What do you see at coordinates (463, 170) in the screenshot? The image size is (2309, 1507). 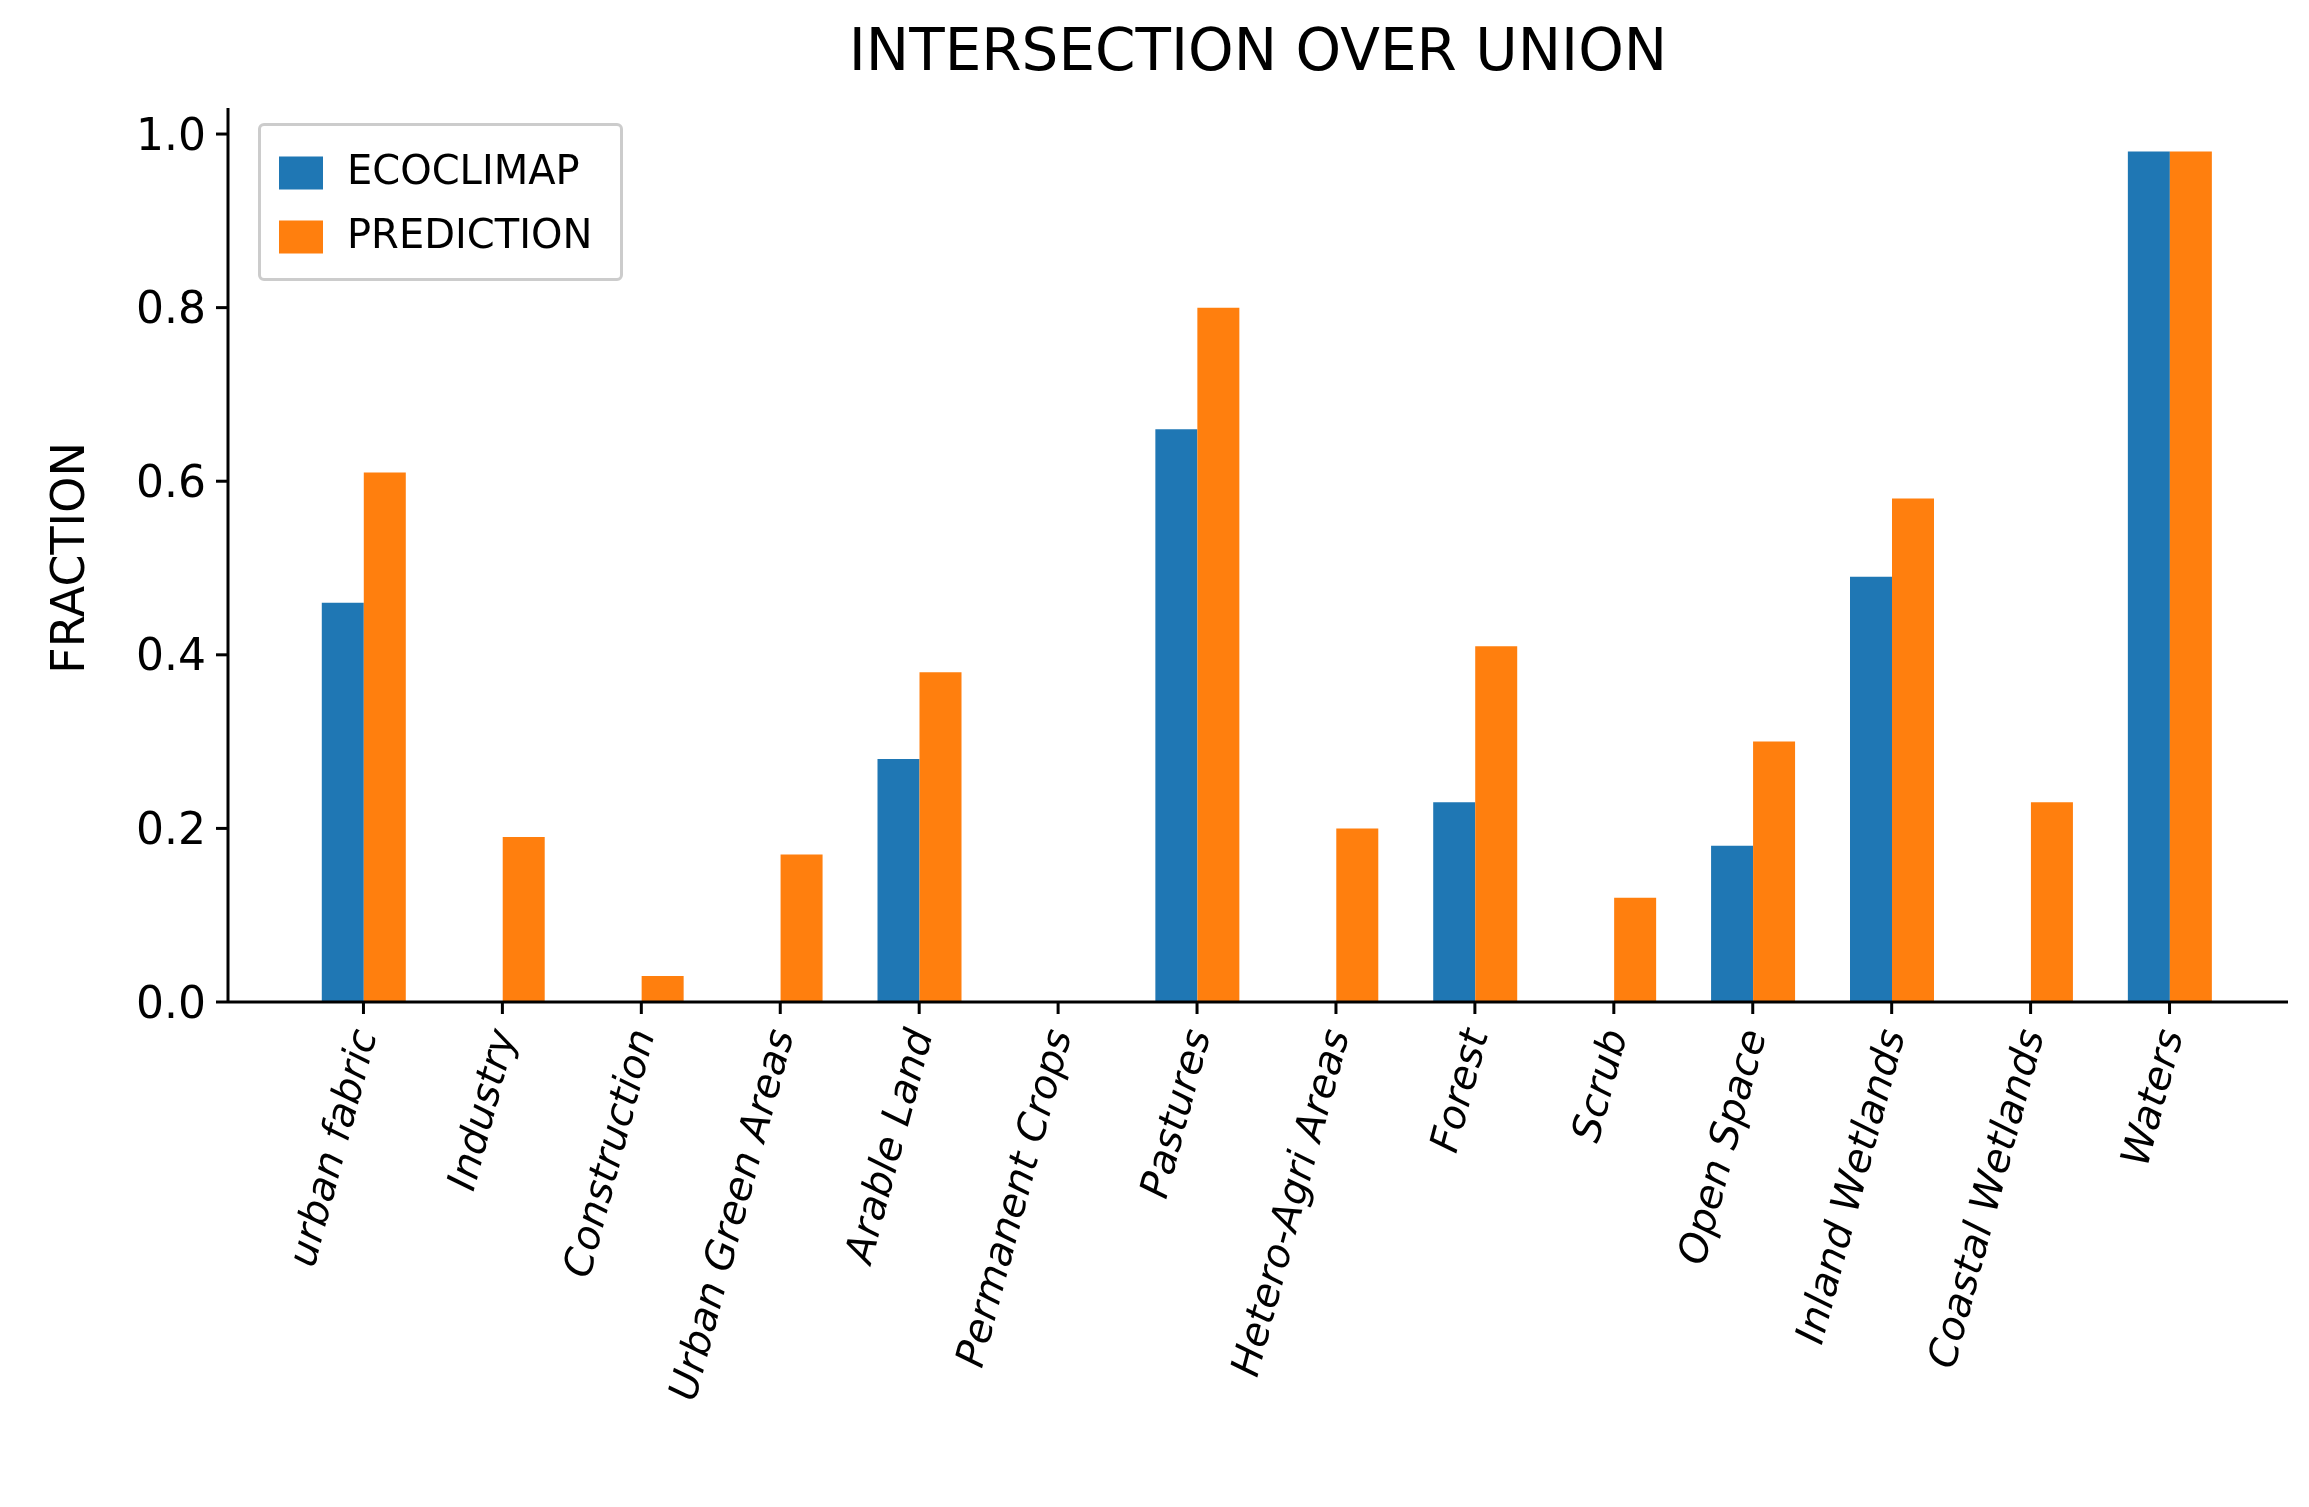 I see `legend-label: ECOCLIMAP` at bounding box center [463, 170].